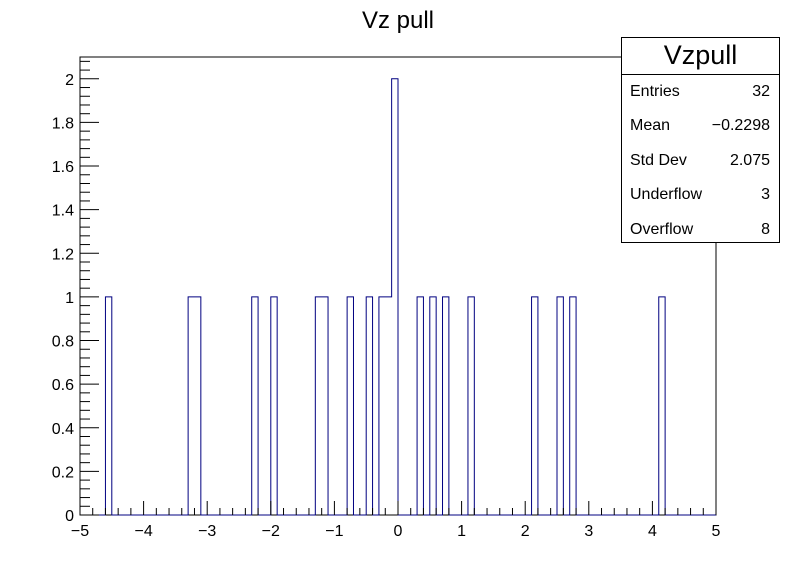  Describe the element at coordinates (63, 123) in the screenshot. I see `y-tick-label: 1.8` at that location.